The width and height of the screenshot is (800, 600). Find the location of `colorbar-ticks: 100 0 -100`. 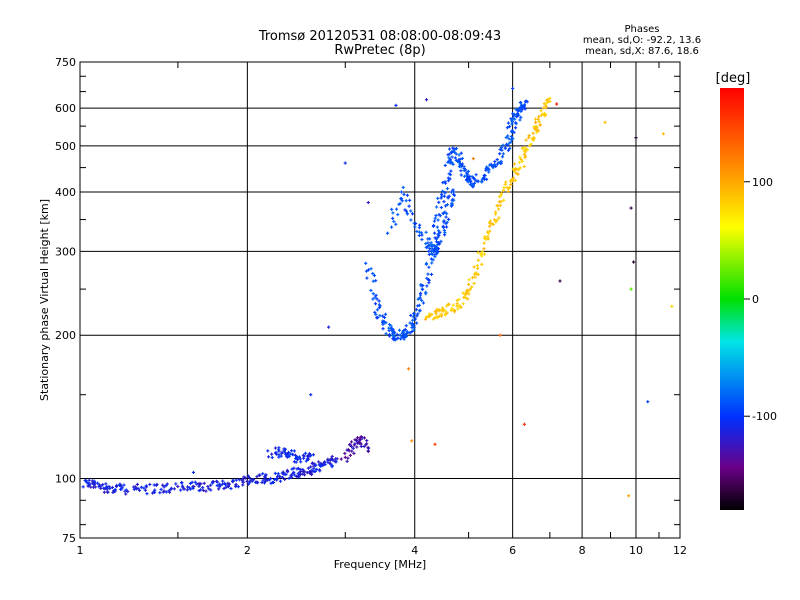

colorbar-ticks: 100 0 -100 is located at coordinates (760, 299).